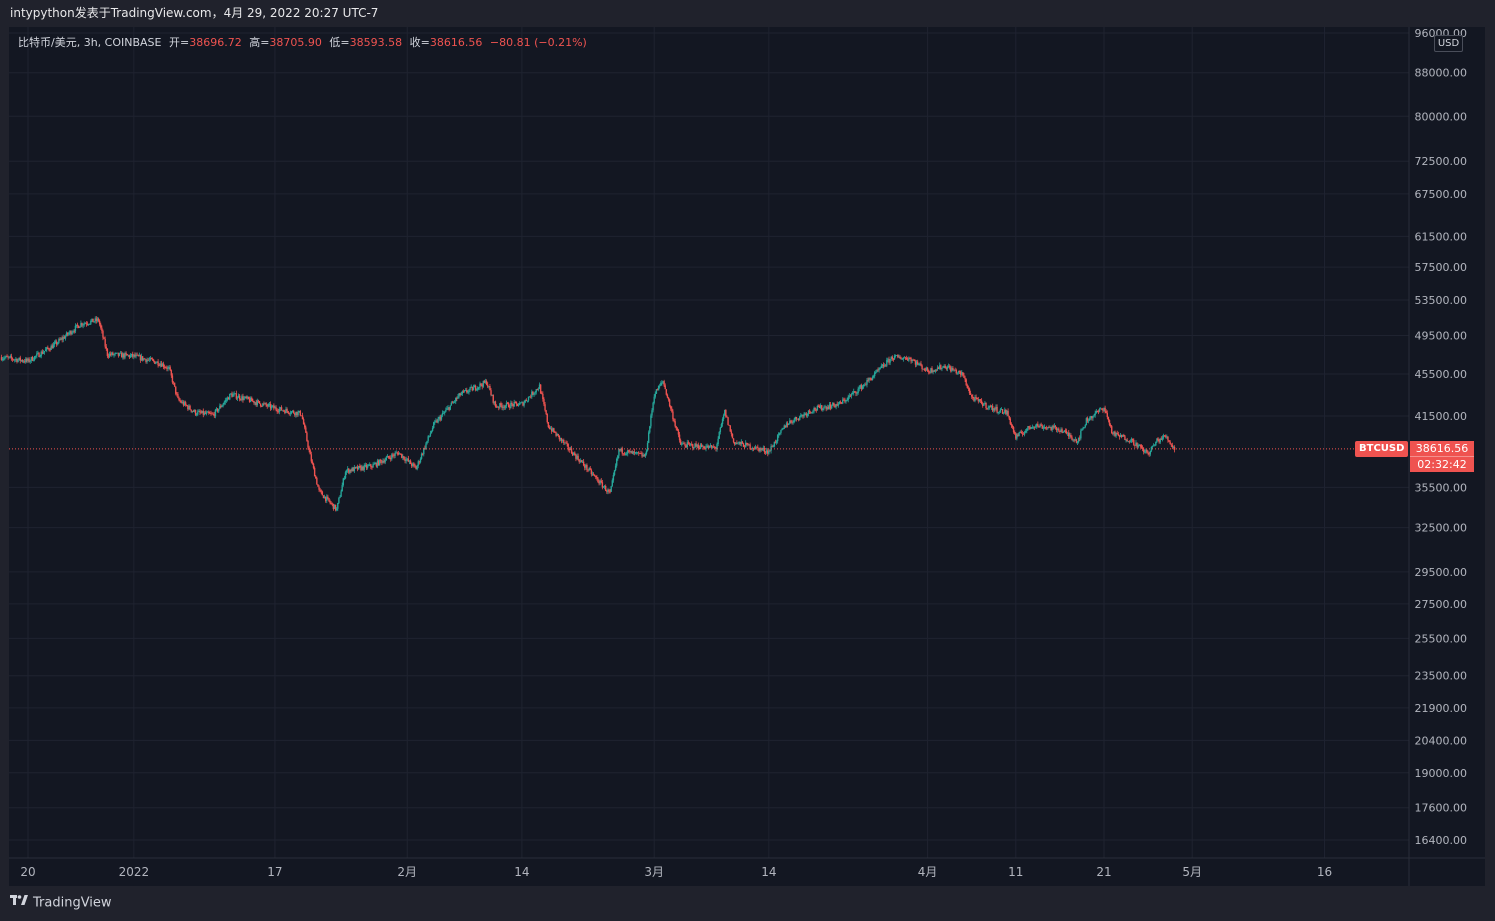 This screenshot has height=921, width=1495. I want to click on currency-button: USD, so click(1448, 43).